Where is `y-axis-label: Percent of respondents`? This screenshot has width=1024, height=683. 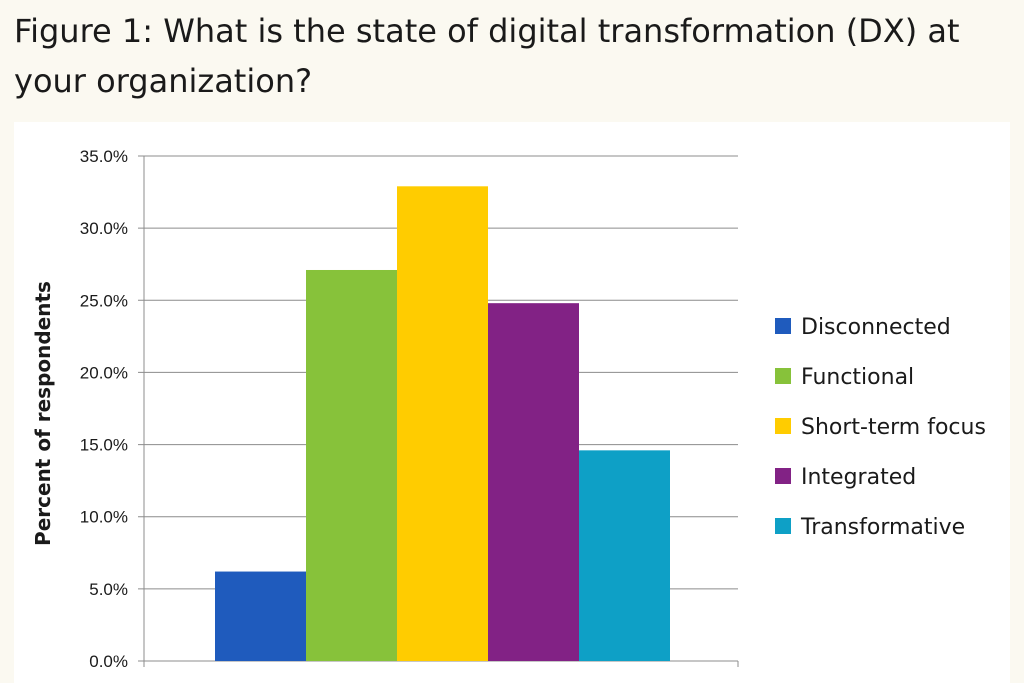 y-axis-label: Percent of respondents is located at coordinates (43, 413).